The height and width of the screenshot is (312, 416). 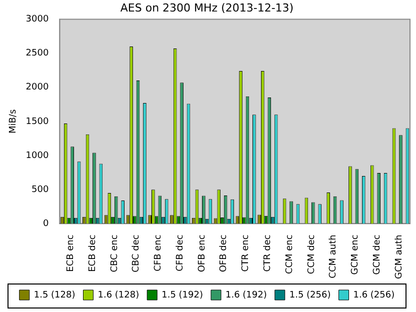 What do you see at coordinates (246, 253) in the screenshot?
I see `x-tick-label: CTR enc` at bounding box center [246, 253].